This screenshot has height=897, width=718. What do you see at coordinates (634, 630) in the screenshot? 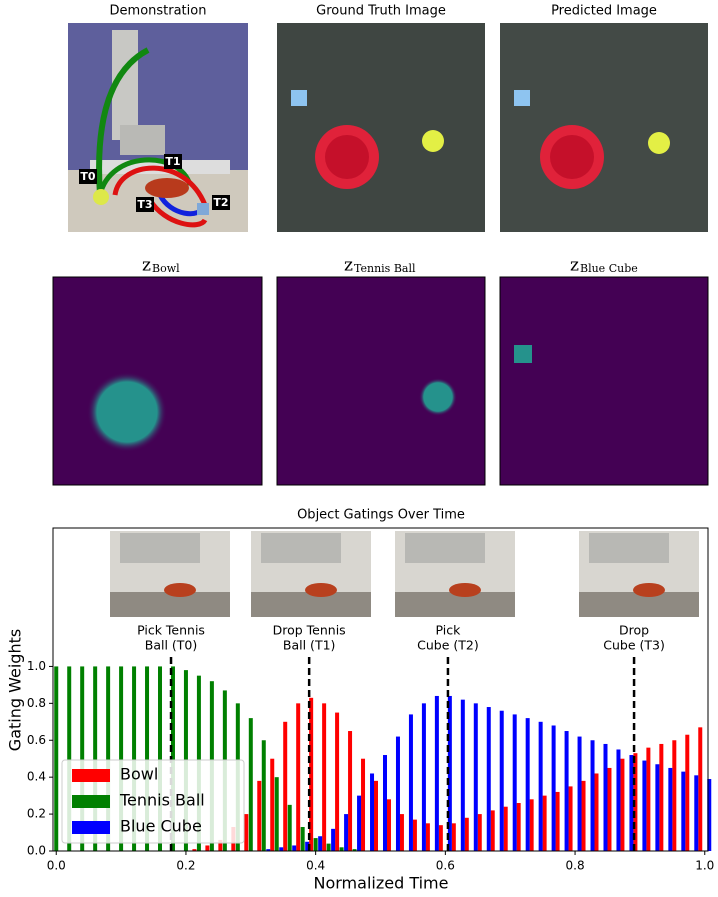
I see `event-label: Drop` at bounding box center [634, 630].